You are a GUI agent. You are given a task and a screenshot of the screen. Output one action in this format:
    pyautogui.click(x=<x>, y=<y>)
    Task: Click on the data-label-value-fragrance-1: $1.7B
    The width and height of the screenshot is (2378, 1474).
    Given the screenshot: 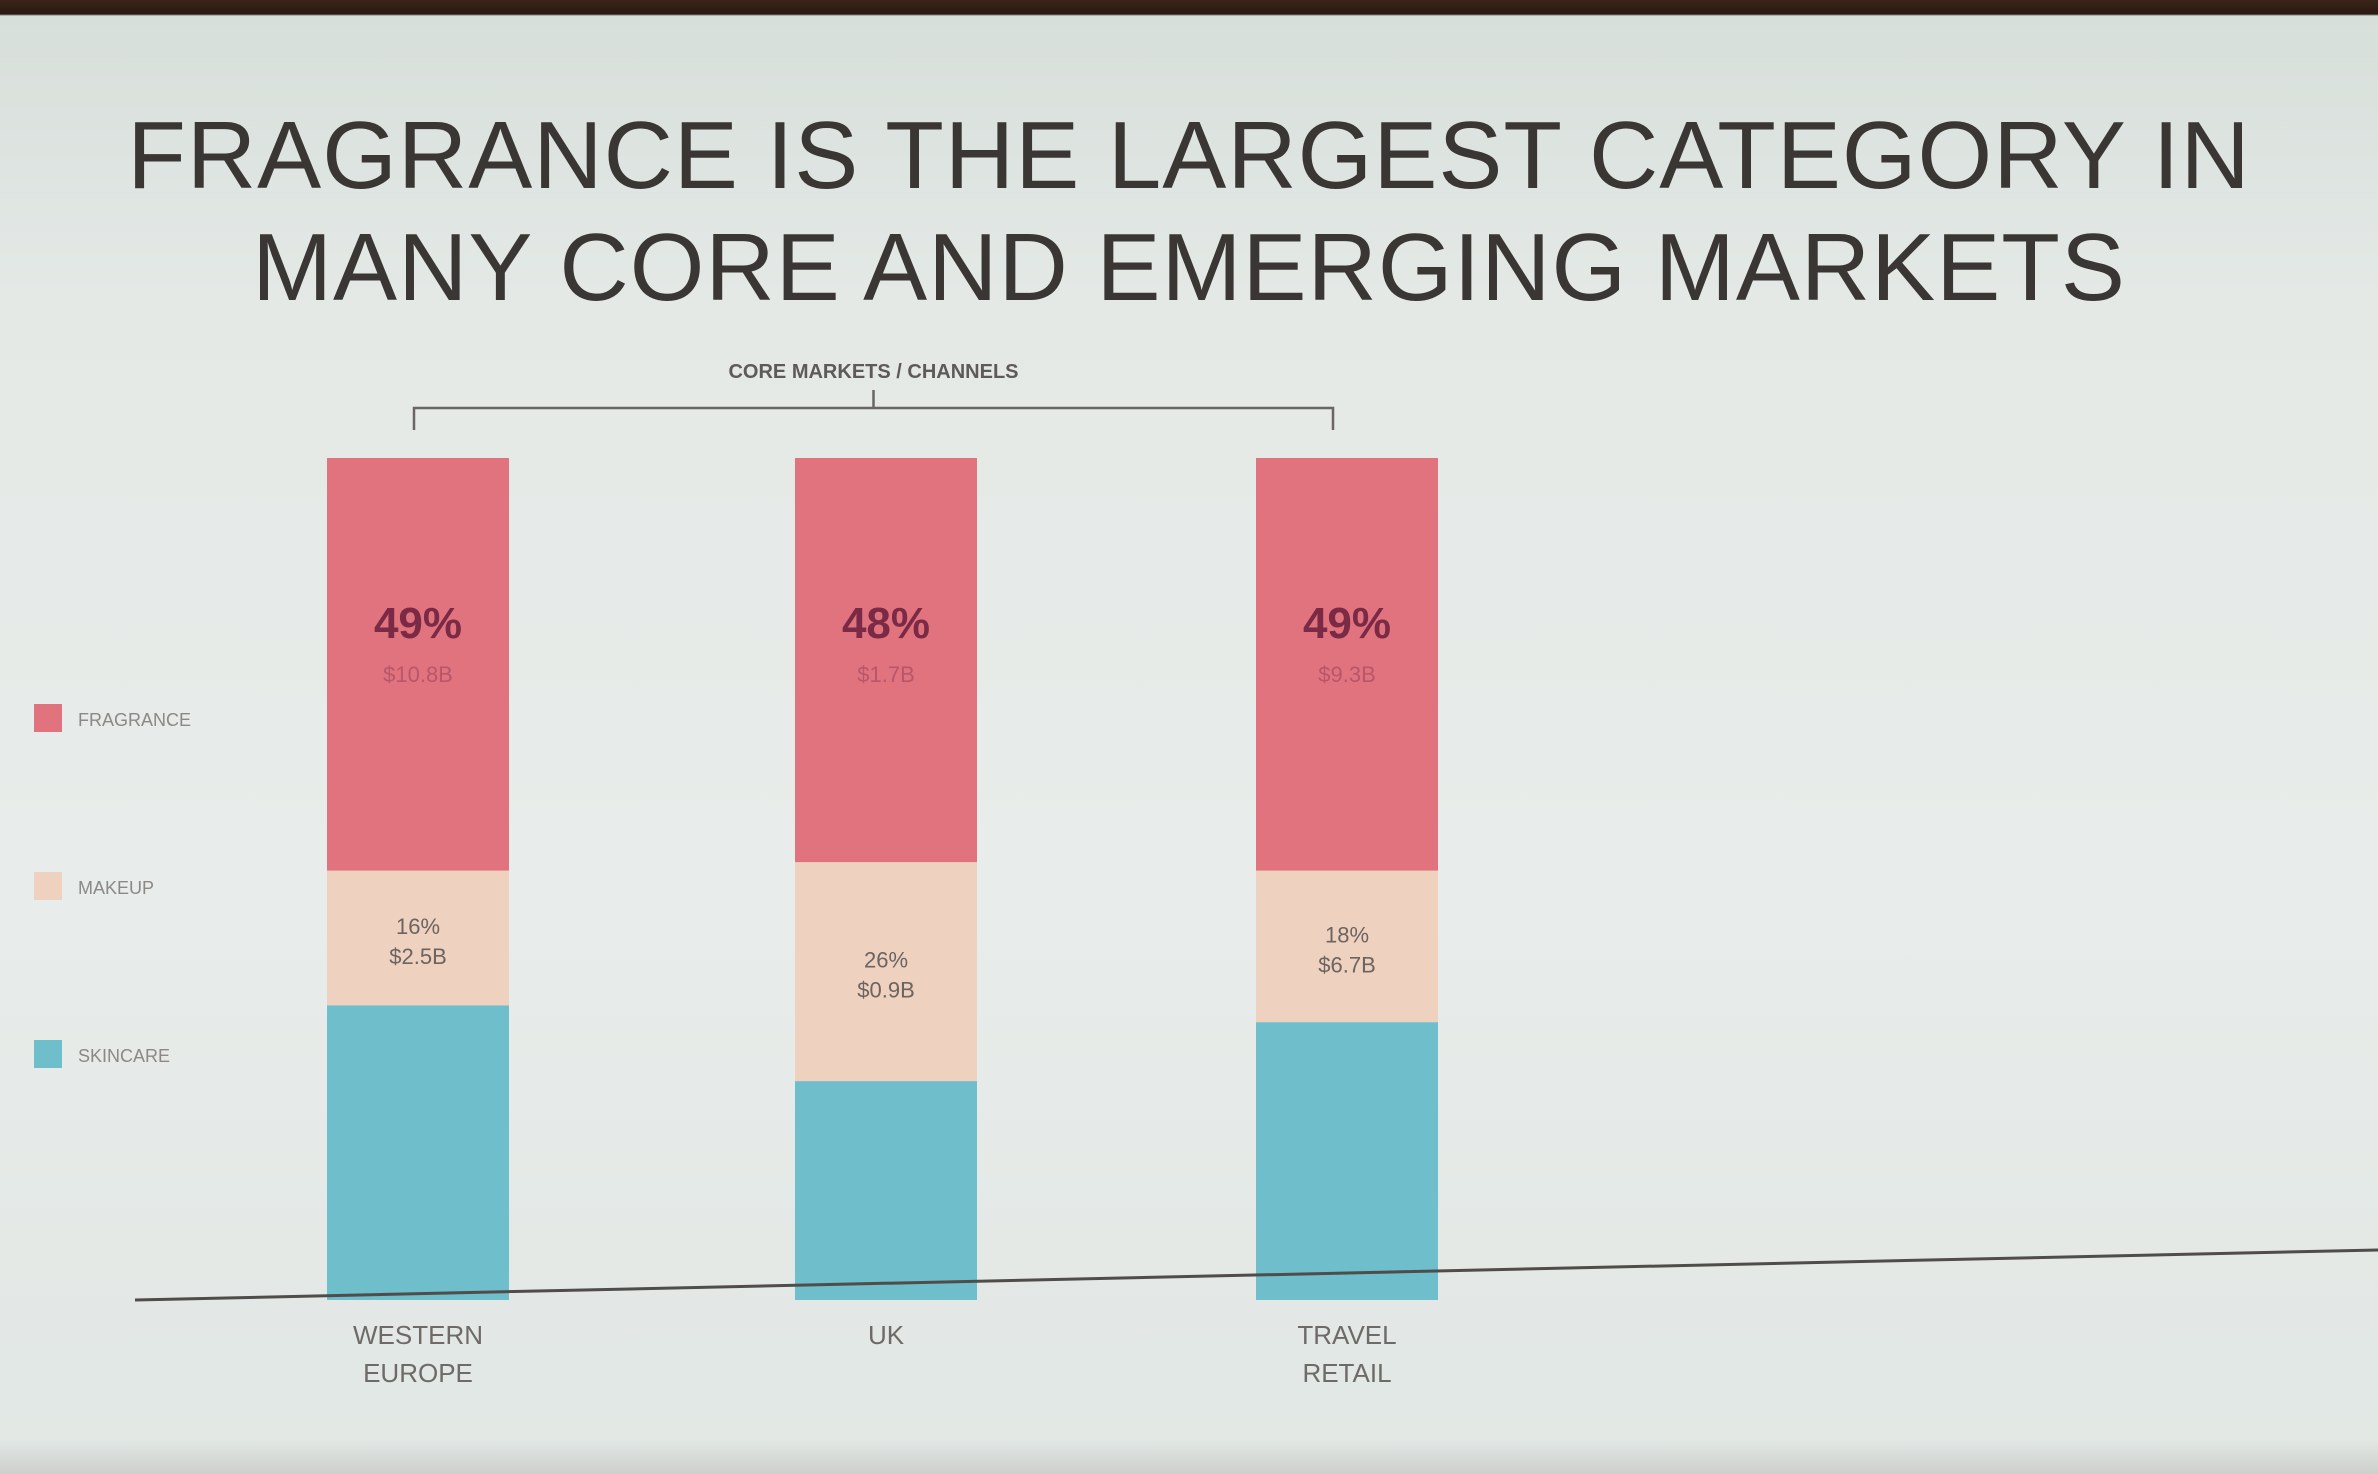 What is the action you would take?
    pyautogui.click(x=886, y=674)
    